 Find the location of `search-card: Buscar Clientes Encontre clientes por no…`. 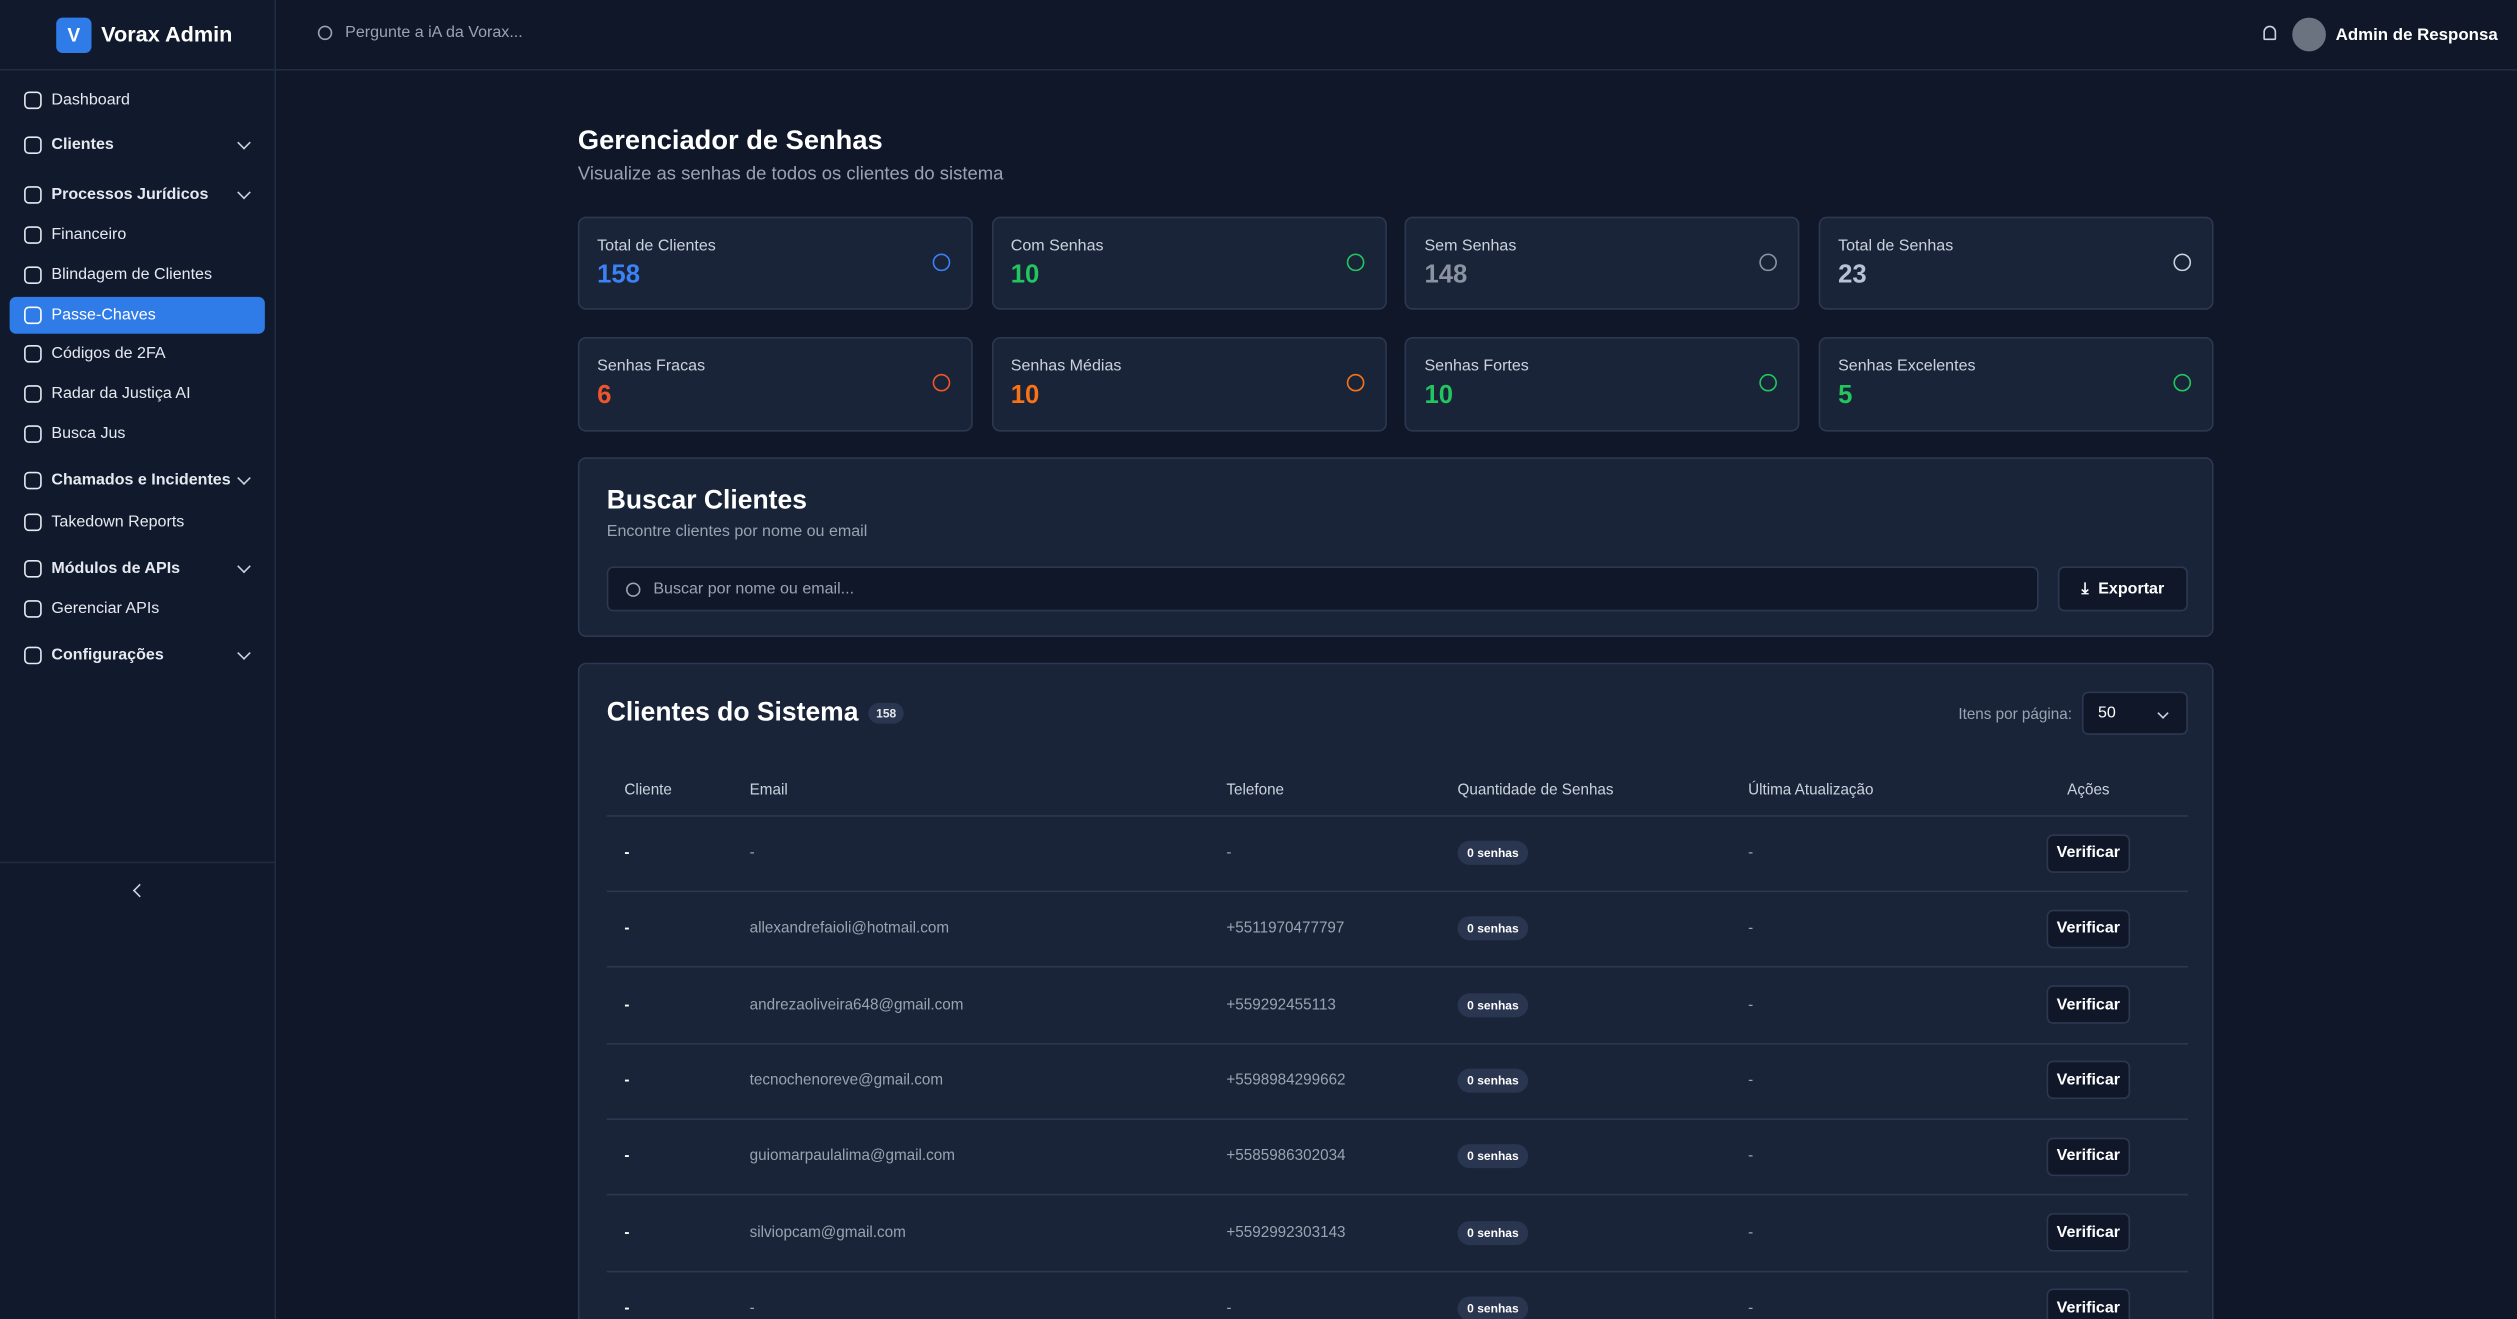

search-card: Buscar Clientes Encontre clientes por no… is located at coordinates (1395, 547).